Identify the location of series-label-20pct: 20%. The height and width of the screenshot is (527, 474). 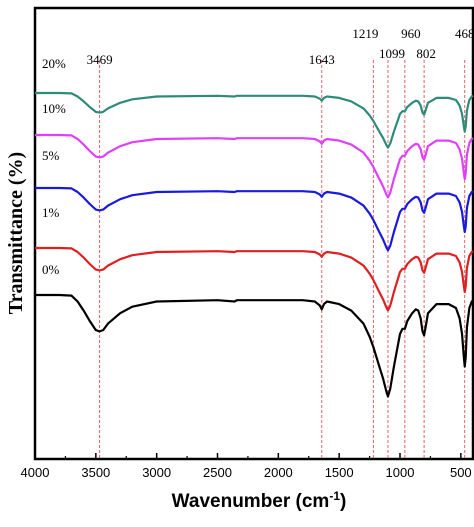
(54, 63).